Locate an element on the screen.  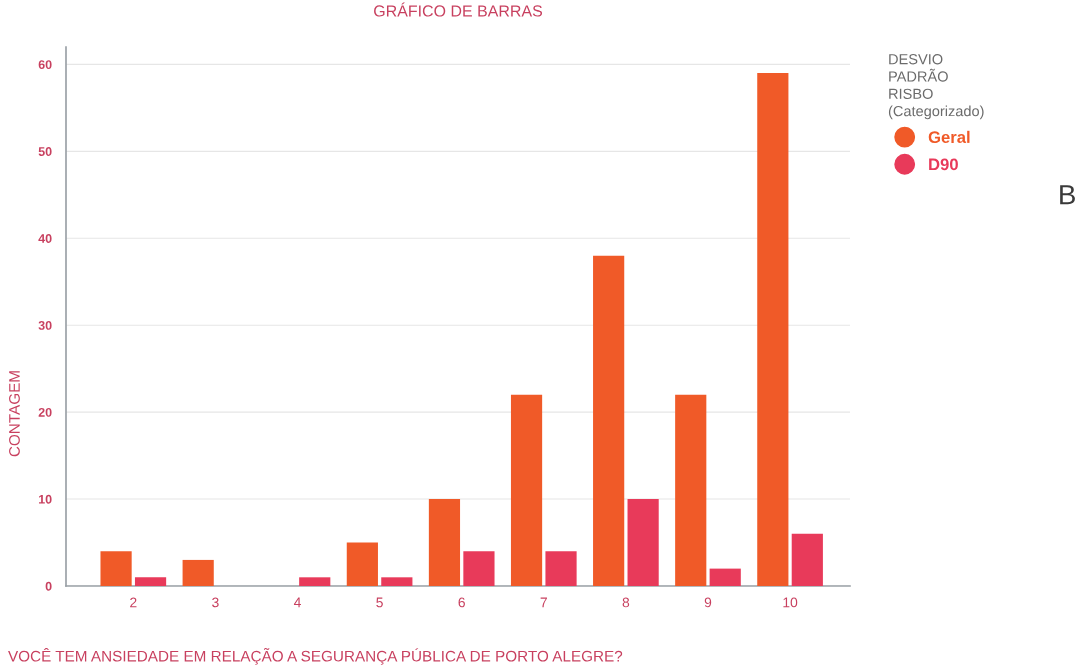
x-tick-label: 7 is located at coordinates (543, 602).